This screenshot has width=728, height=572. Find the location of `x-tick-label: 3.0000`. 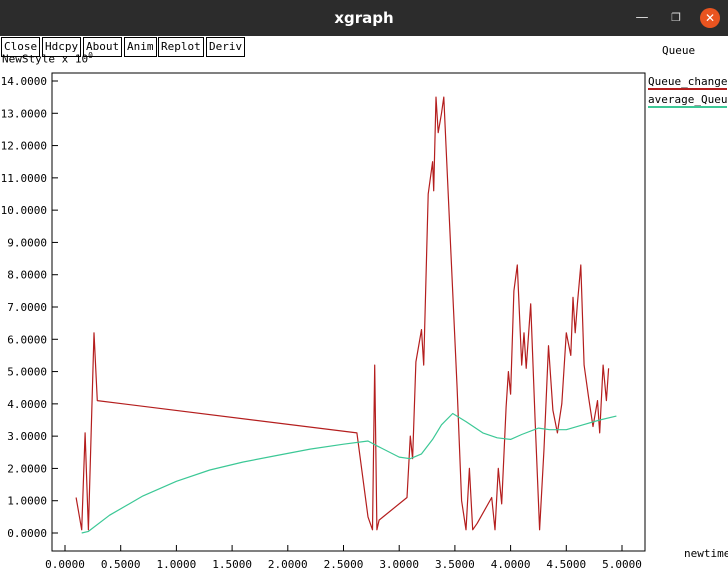

x-tick-label: 3.0000 is located at coordinates (399, 564).